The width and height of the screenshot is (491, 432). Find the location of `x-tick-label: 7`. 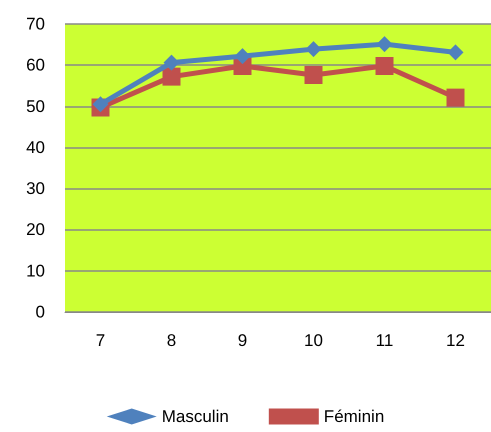

x-tick-label: 7 is located at coordinates (101, 340).